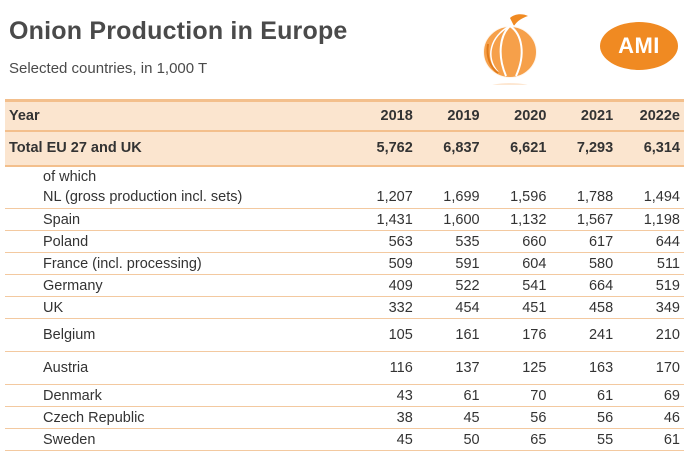 This screenshot has width=689, height=451. Describe the element at coordinates (671, 439) in the screenshot. I see `value-cell-2022e: 61` at that location.